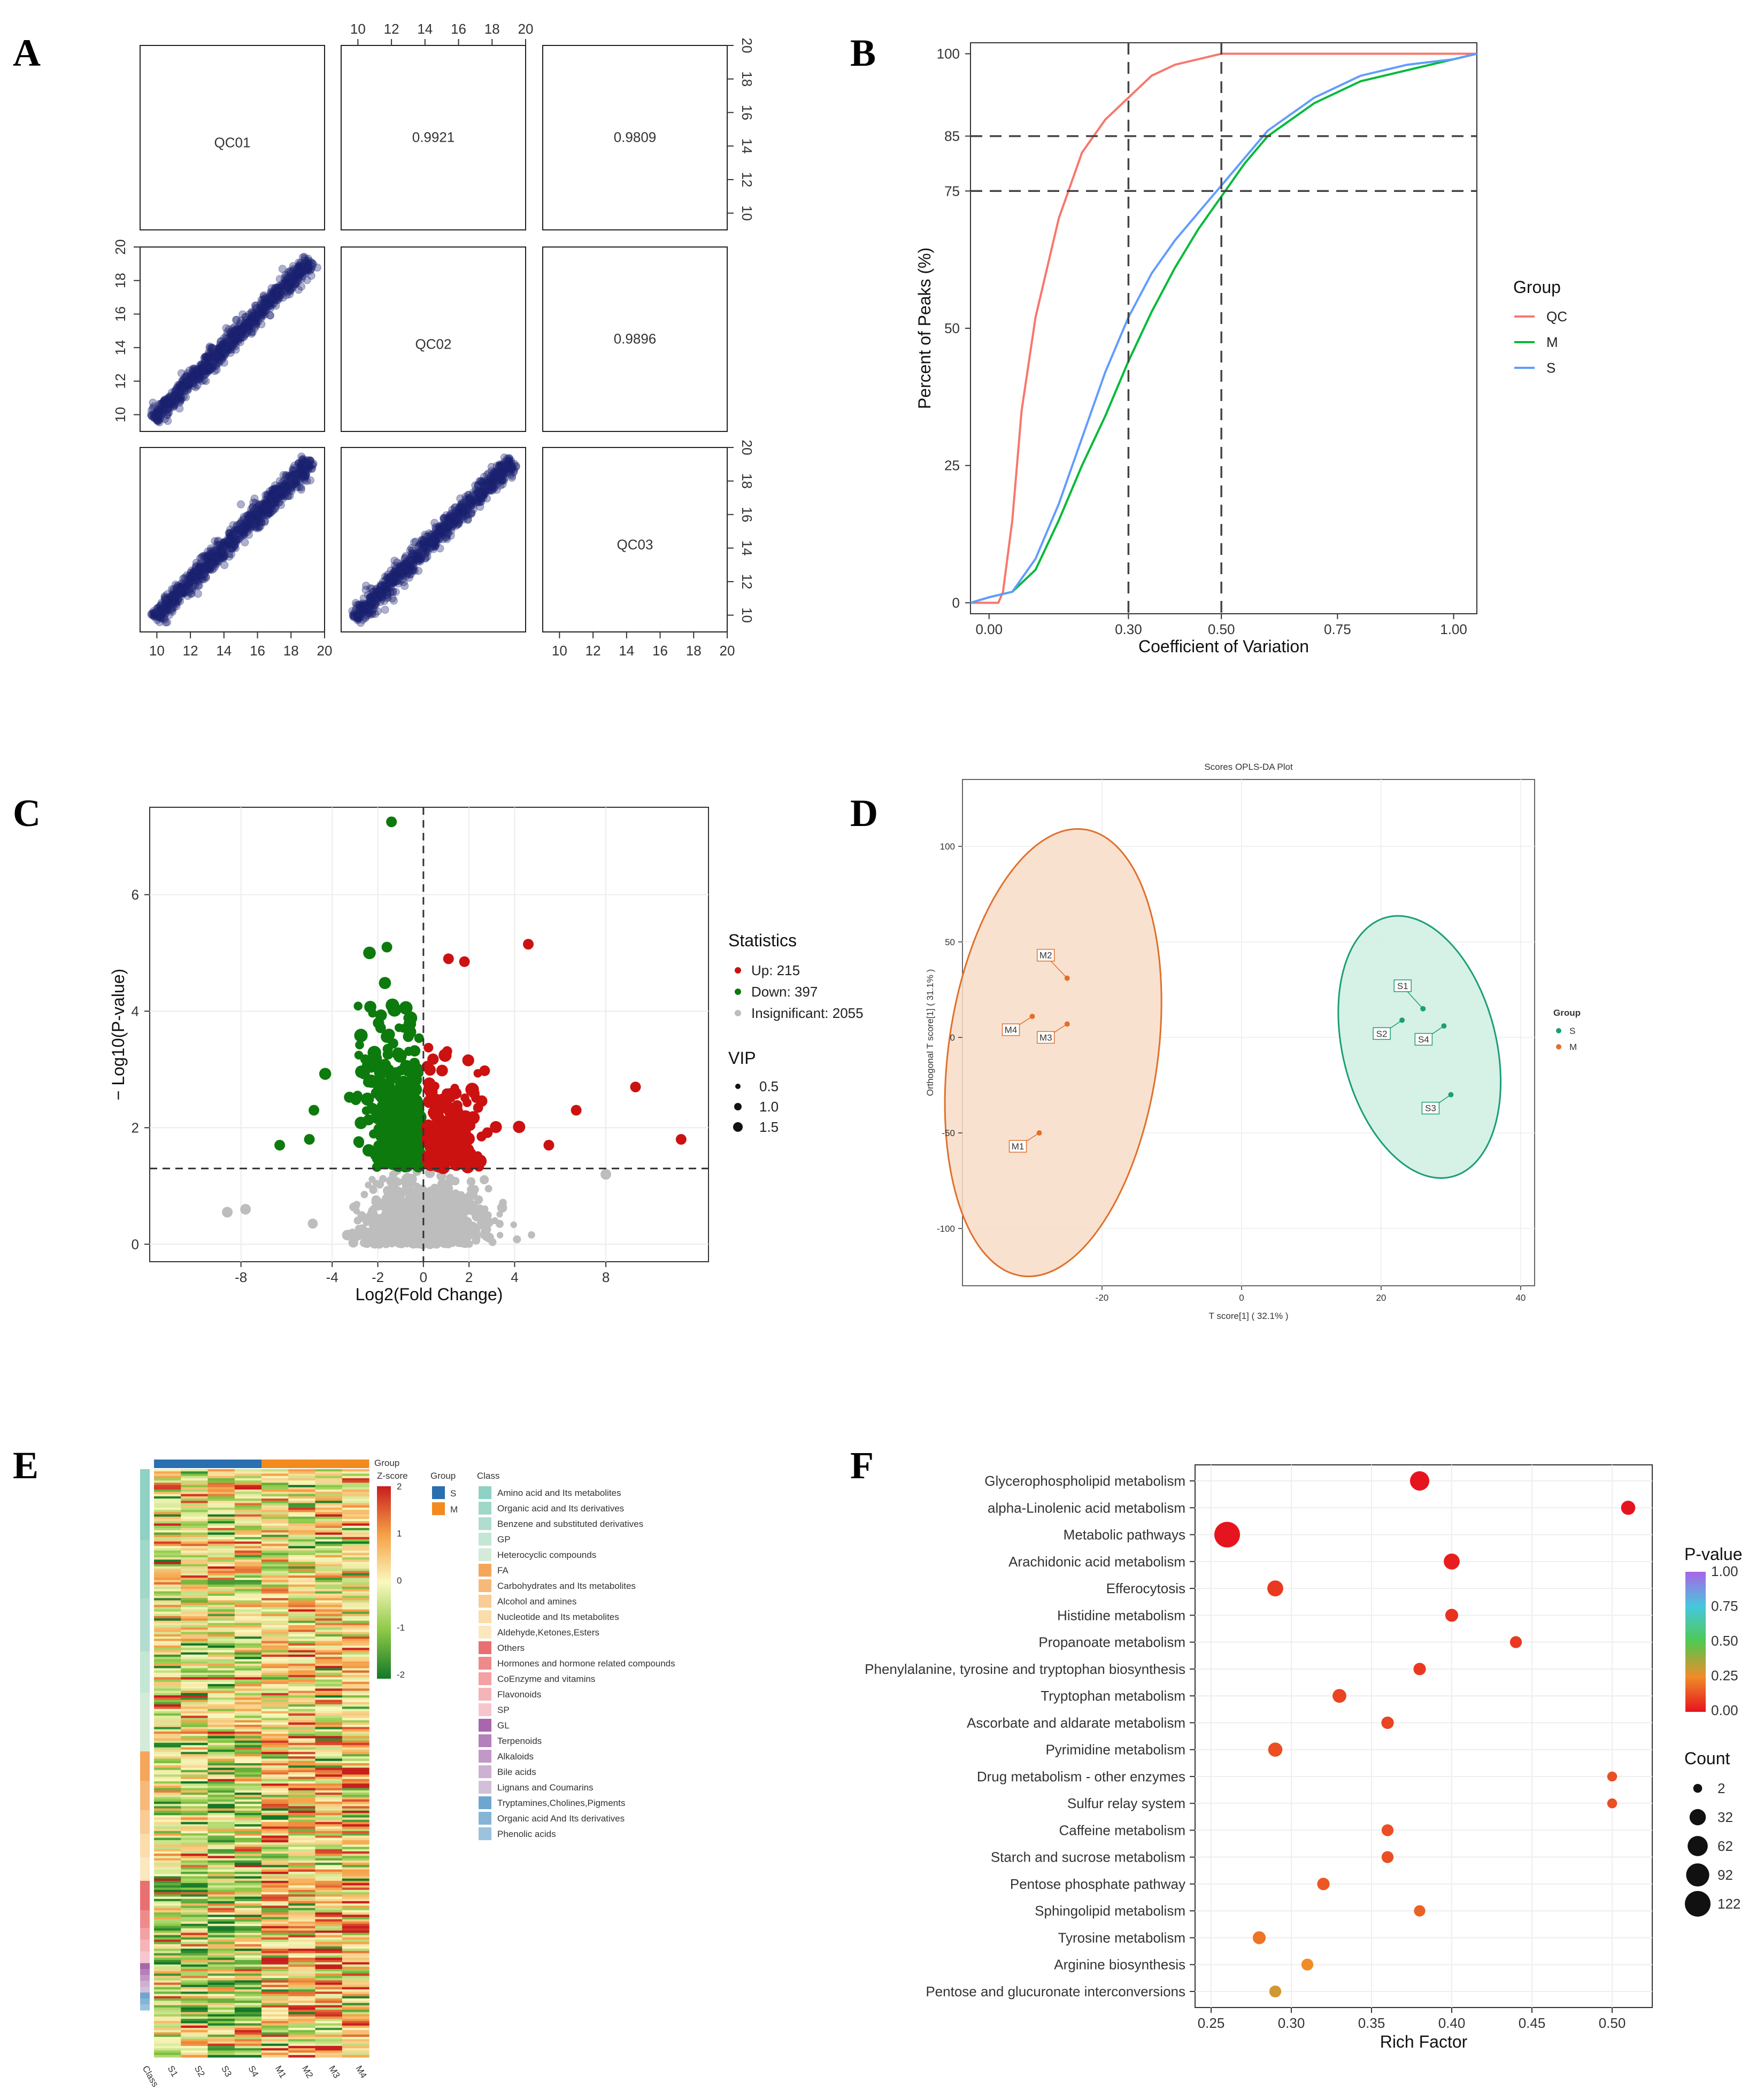 The height and width of the screenshot is (2100, 1764). Describe the element at coordinates (120, 348) in the screenshot. I see `tick-label-left: 14` at that location.